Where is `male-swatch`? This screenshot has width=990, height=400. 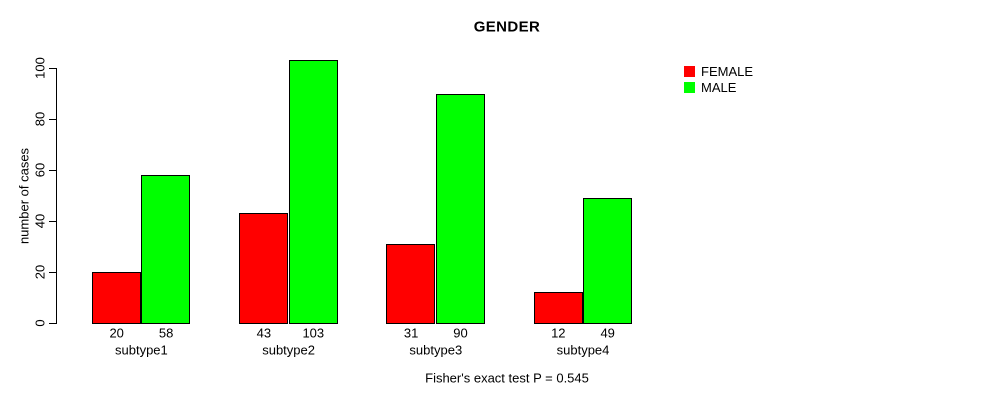 male-swatch is located at coordinates (689, 87).